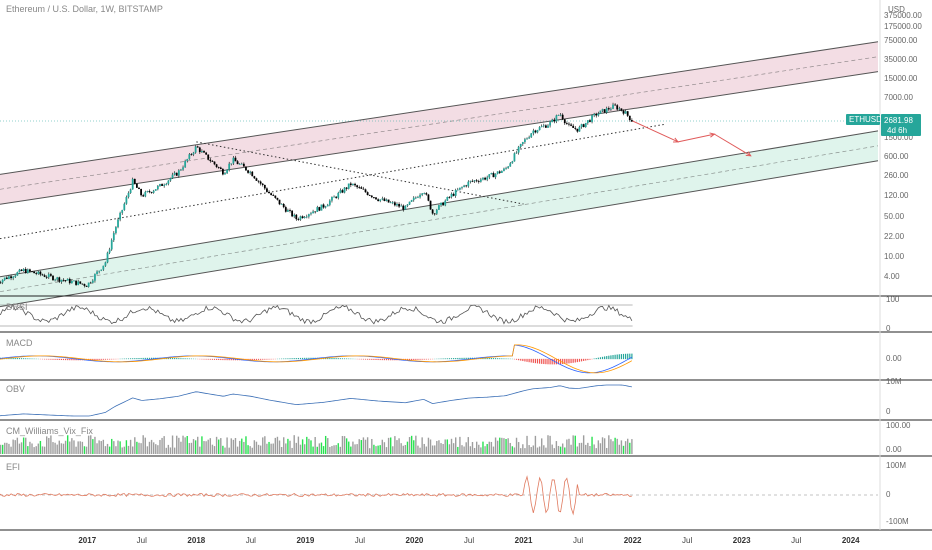  What do you see at coordinates (896, 175) in the screenshot?
I see `price-tick-8: 260.00` at bounding box center [896, 175].